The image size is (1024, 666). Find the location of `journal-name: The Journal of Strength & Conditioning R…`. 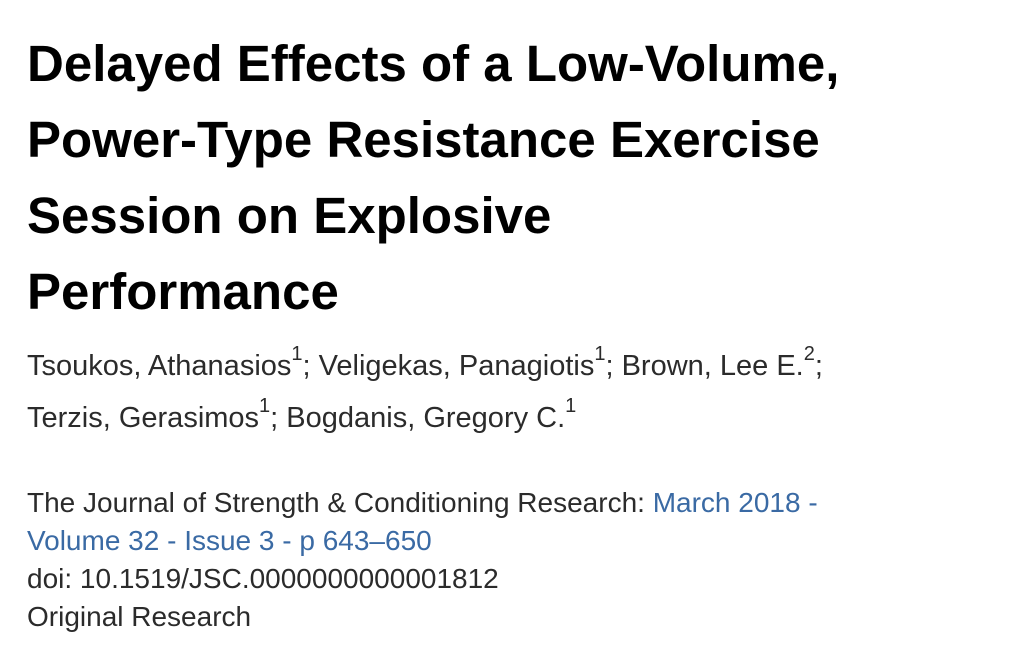

journal-name: The Journal of Strength & Conditioning R… is located at coordinates (340, 502).